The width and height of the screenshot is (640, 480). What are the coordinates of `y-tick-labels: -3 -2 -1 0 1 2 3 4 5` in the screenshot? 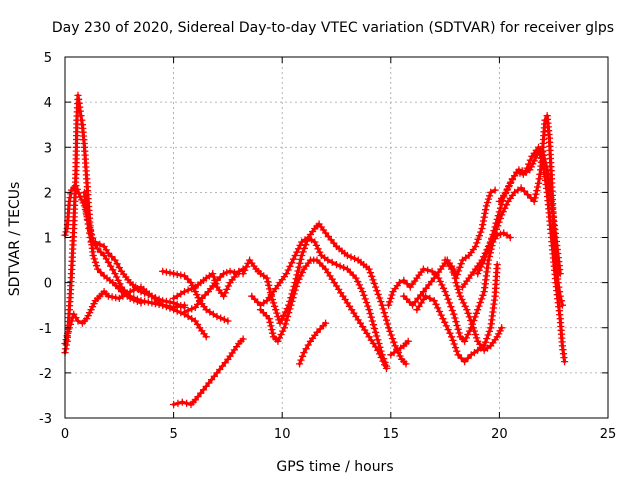 It's located at (45, 239).